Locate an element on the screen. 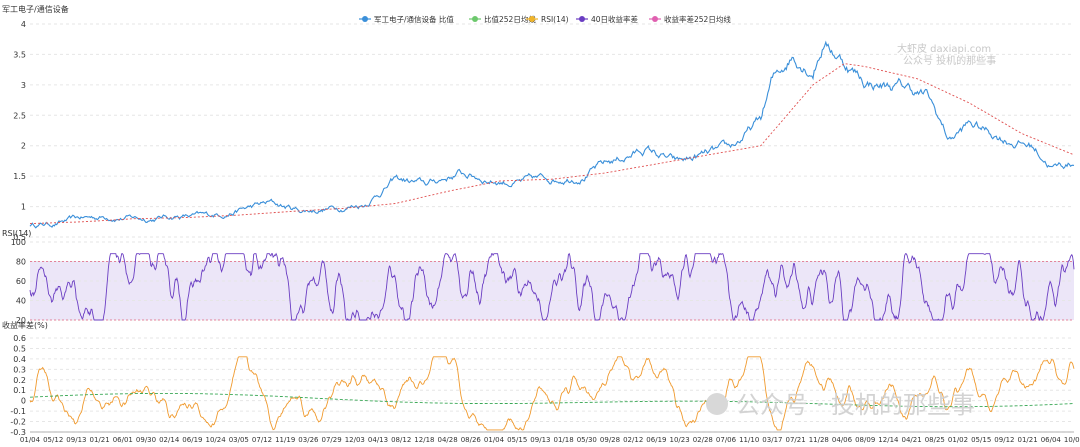 This screenshot has height=447, width=1080. y-tick-label: 0 is located at coordinates (23, 401).